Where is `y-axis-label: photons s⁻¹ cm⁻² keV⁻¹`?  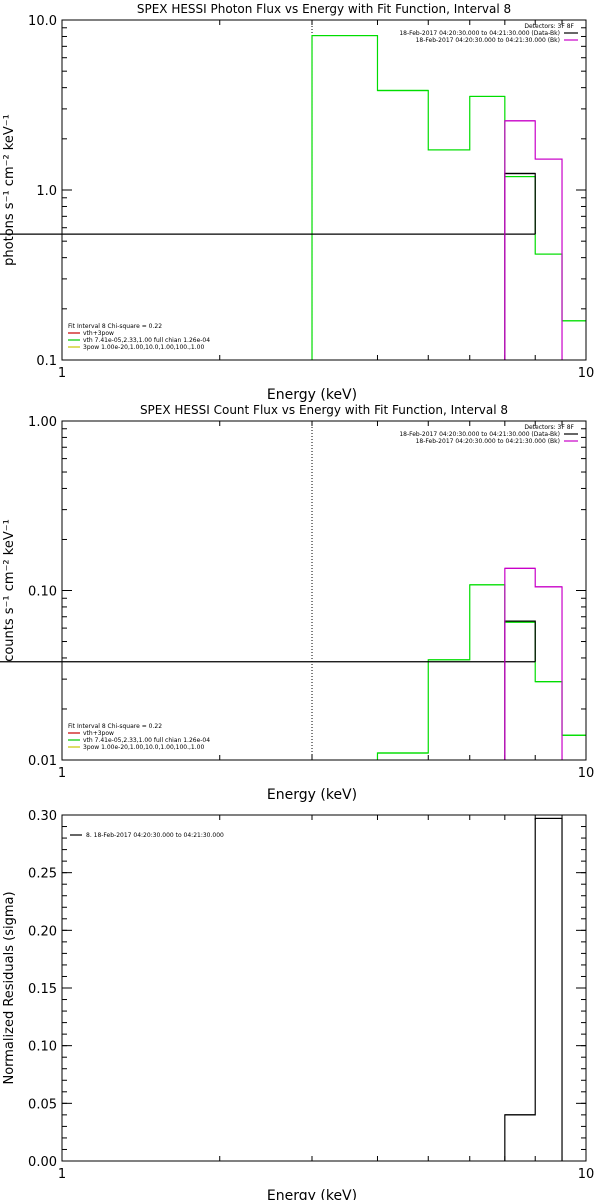
y-axis-label: photons s⁻¹ cm⁻² keV⁻¹ is located at coordinates (9, 190).